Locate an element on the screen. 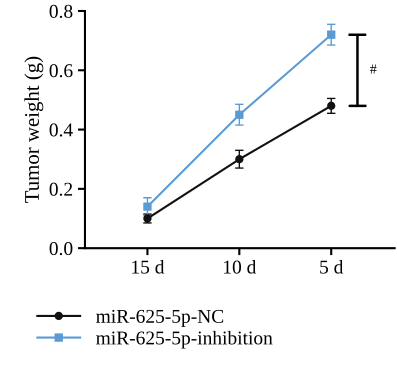 The image size is (397, 366). annotation: # is located at coordinates (373, 69).